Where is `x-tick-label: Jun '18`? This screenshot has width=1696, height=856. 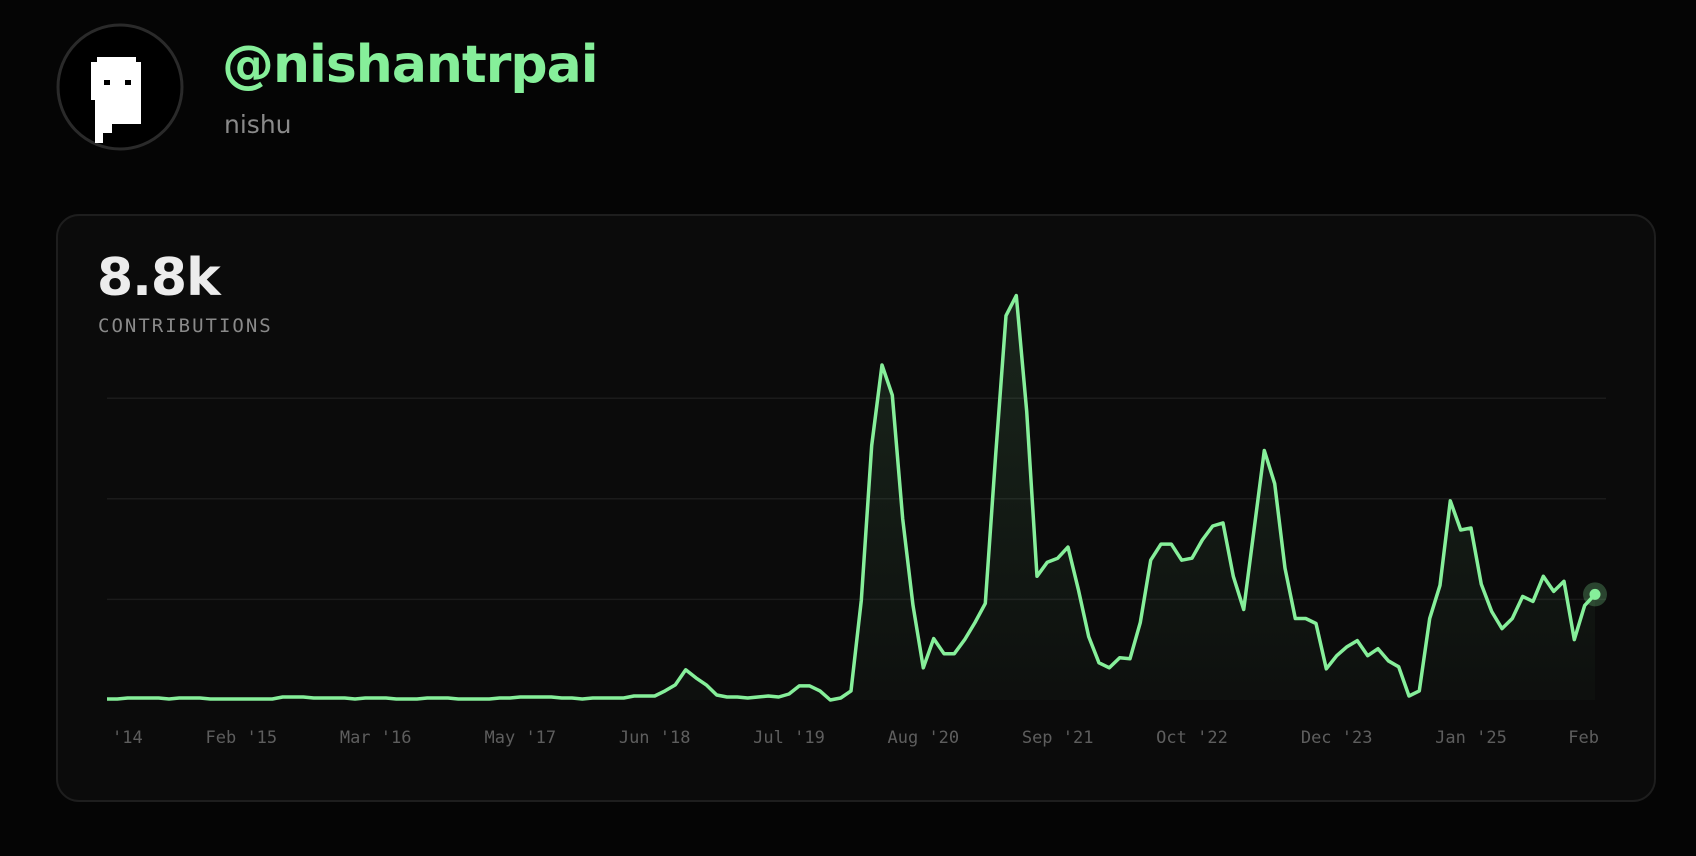
x-tick-label: Jun '18 is located at coordinates (655, 738).